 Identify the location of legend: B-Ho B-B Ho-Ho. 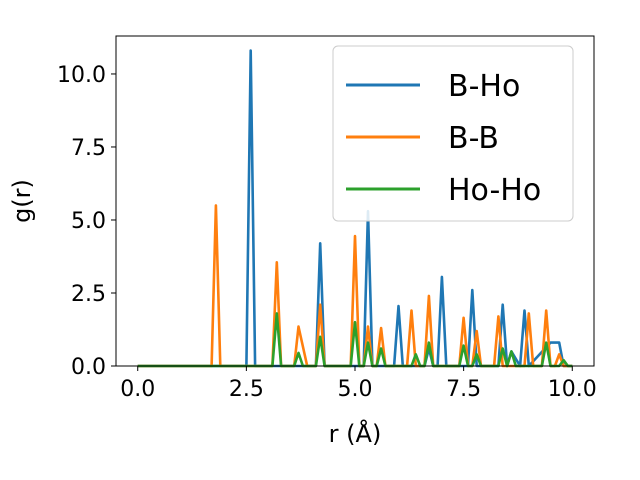
(453, 133).